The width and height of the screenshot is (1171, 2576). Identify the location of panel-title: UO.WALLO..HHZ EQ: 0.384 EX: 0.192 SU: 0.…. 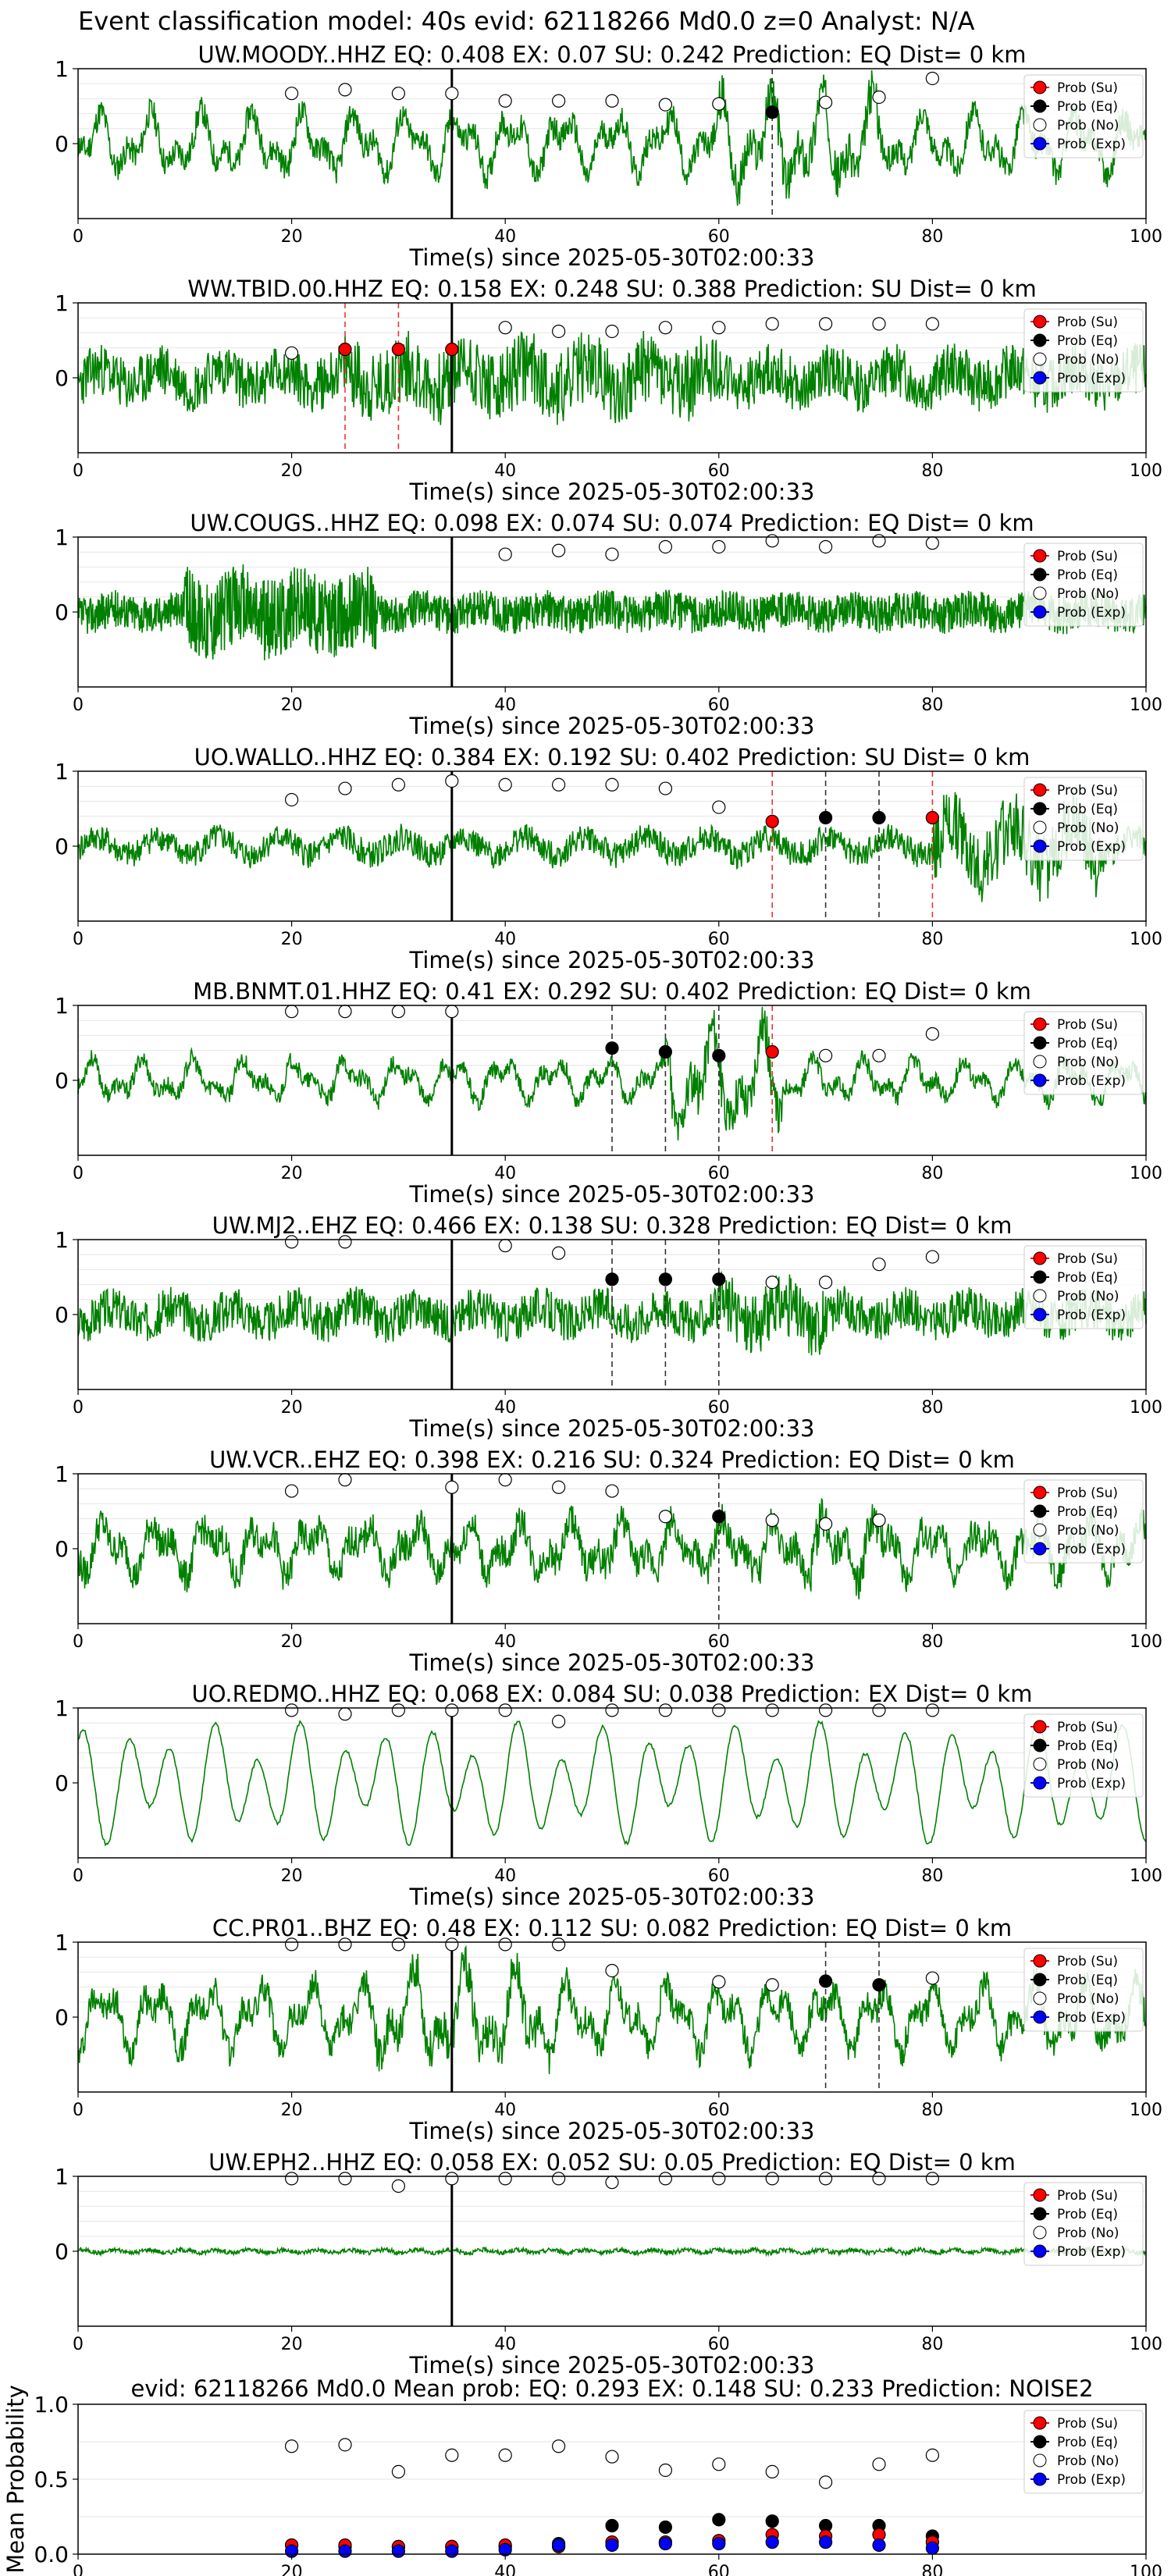
(612, 757).